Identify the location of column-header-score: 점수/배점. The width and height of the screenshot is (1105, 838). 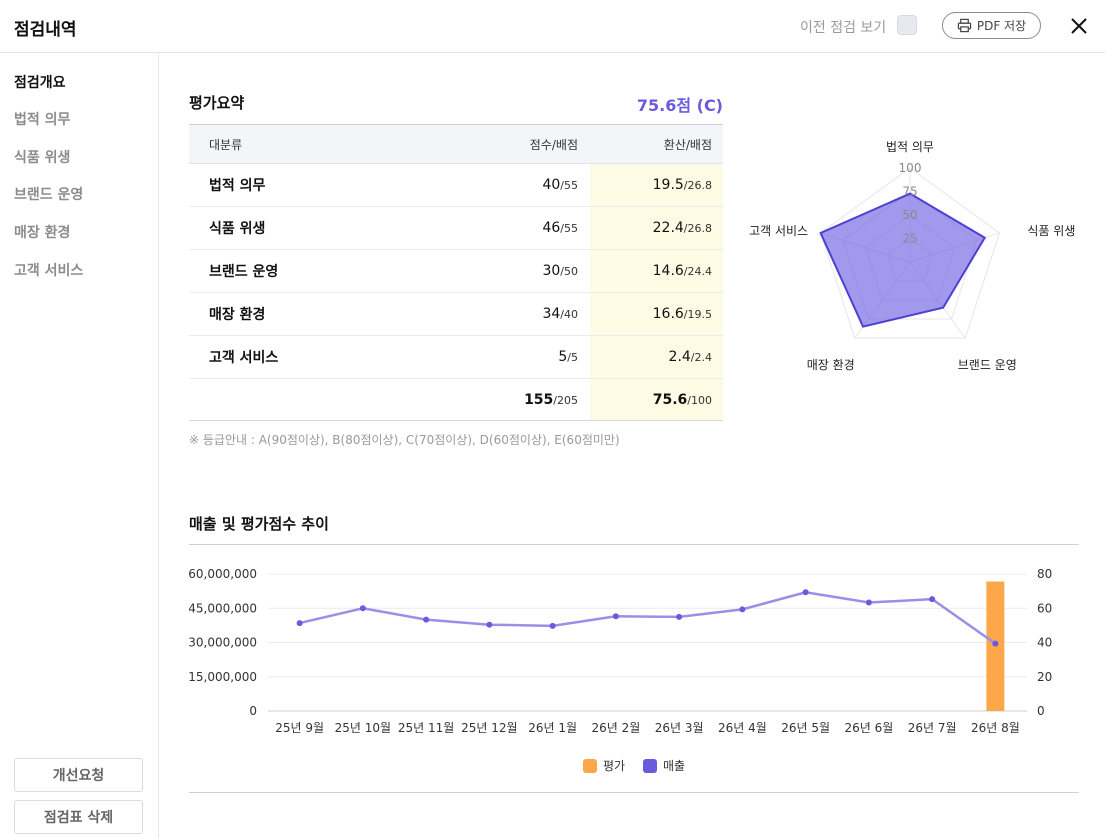
(484, 144).